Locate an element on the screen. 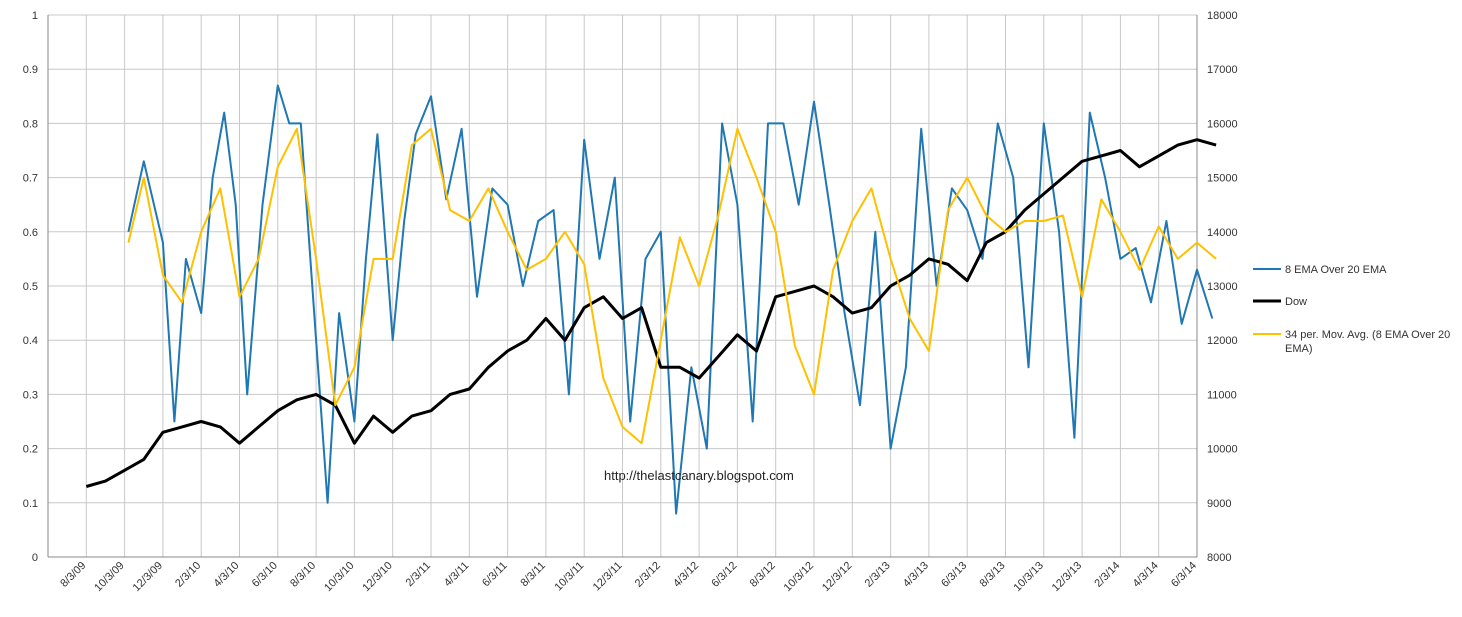 The width and height of the screenshot is (1462, 617). y-left-tick-label: 0.4 is located at coordinates (30, 341).